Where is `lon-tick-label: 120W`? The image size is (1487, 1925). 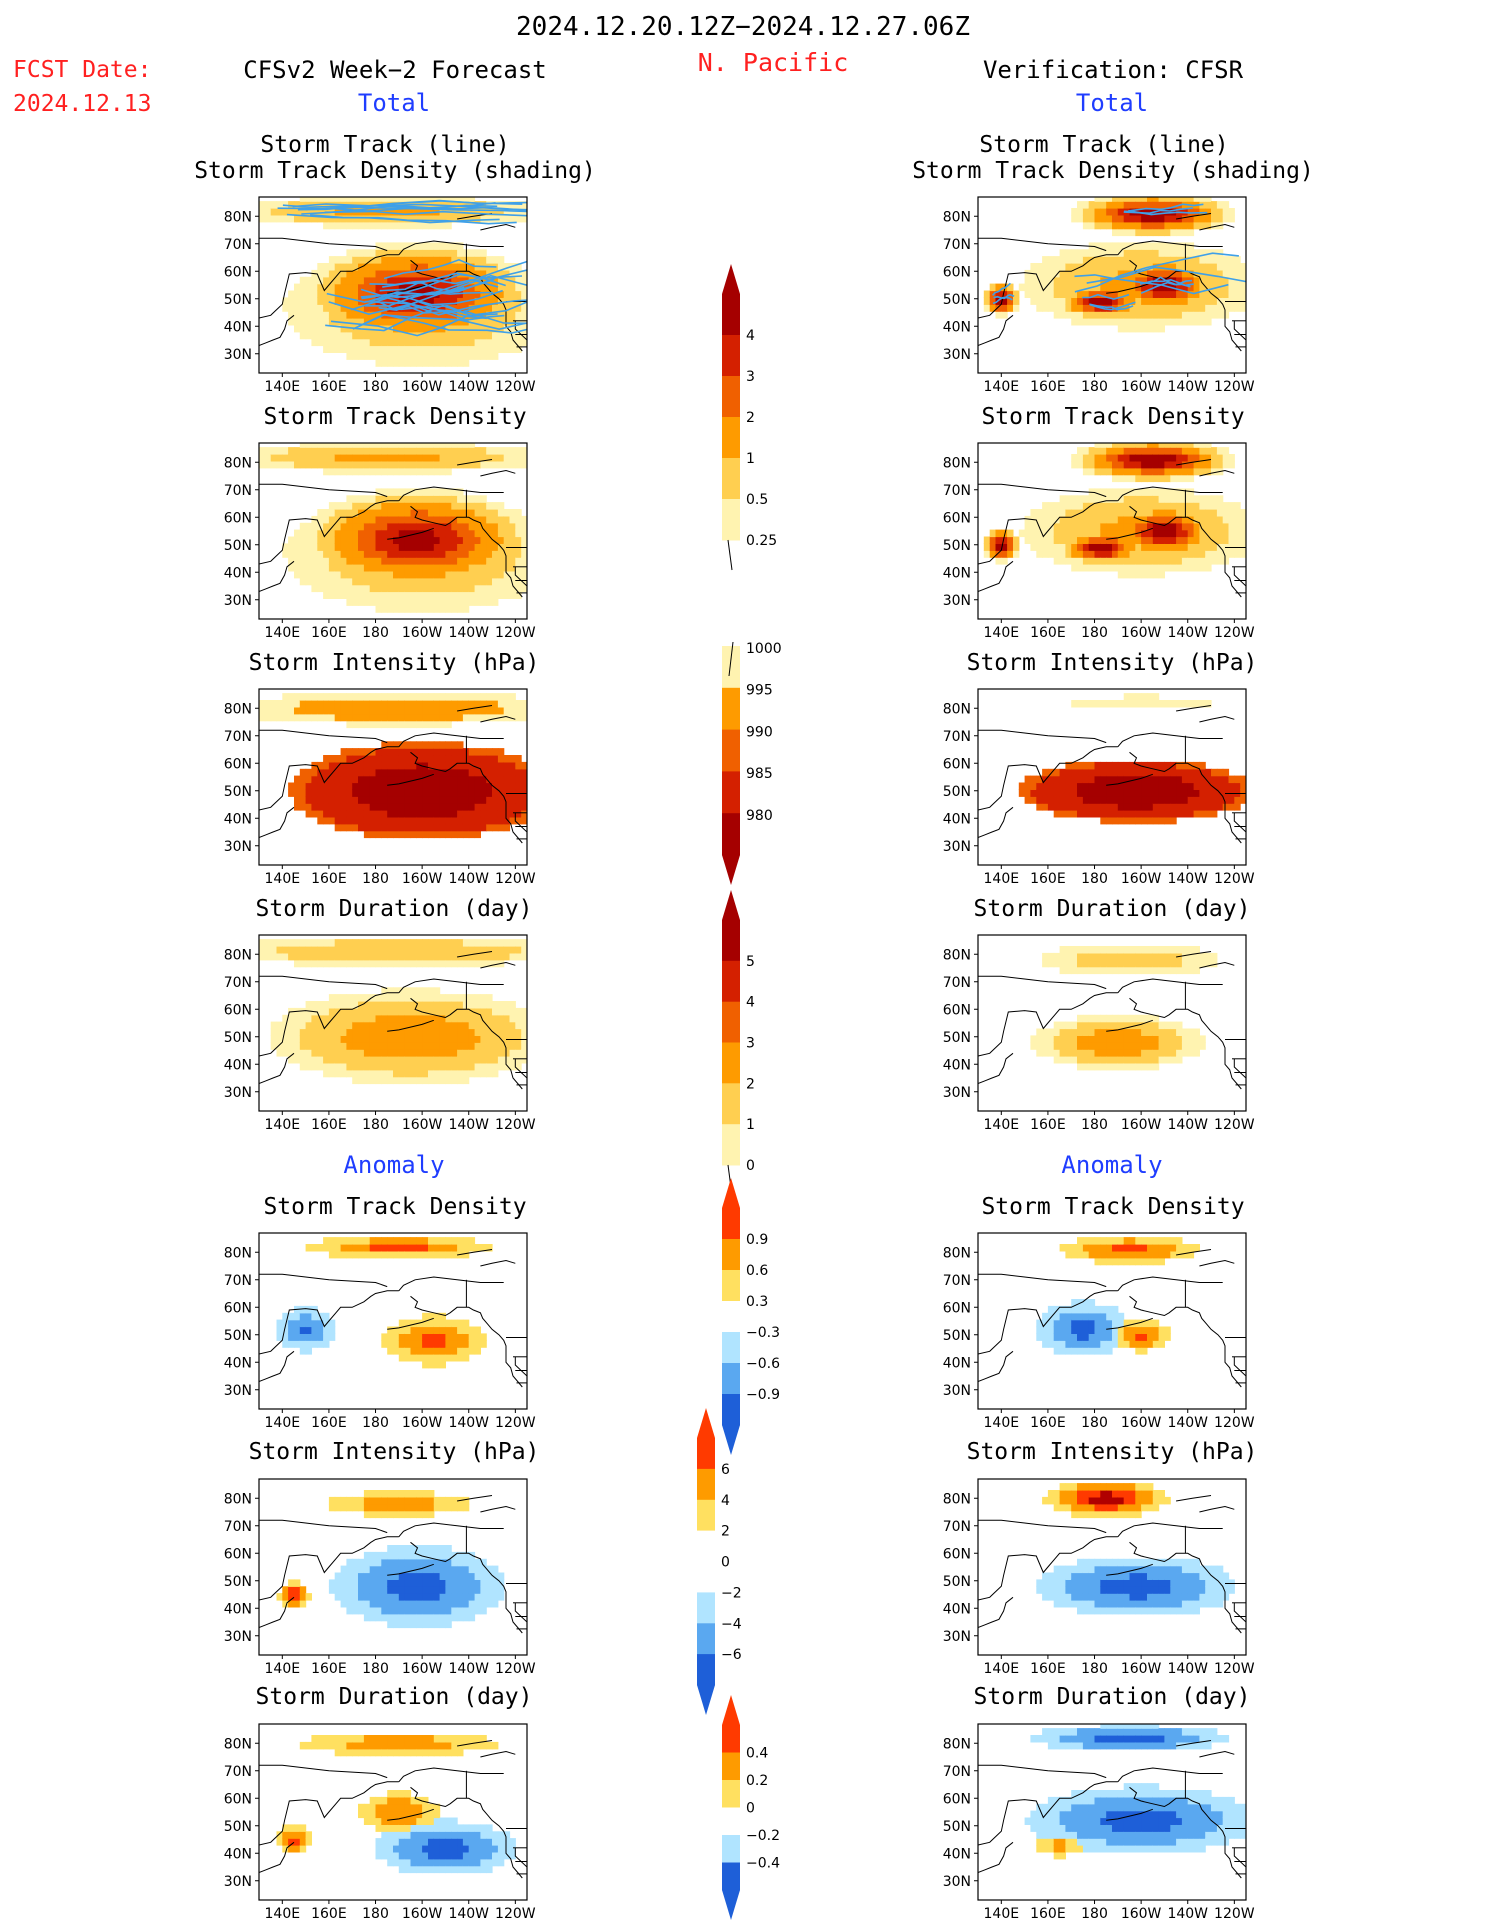
lon-tick-label: 120W is located at coordinates (1234, 633).